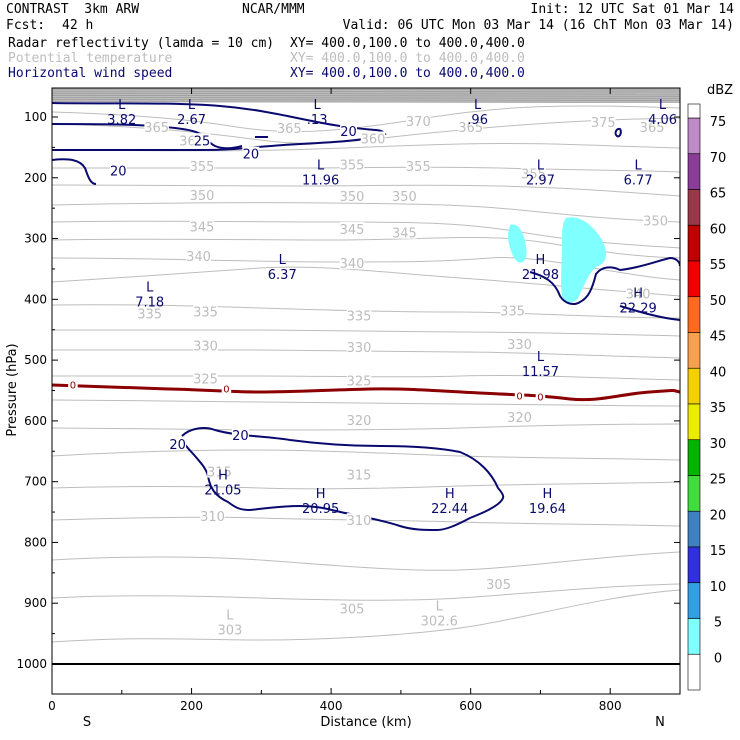 The height and width of the screenshot is (740, 740). What do you see at coordinates (31, 664) in the screenshot?
I see `y-tick-label: 1000` at bounding box center [31, 664].